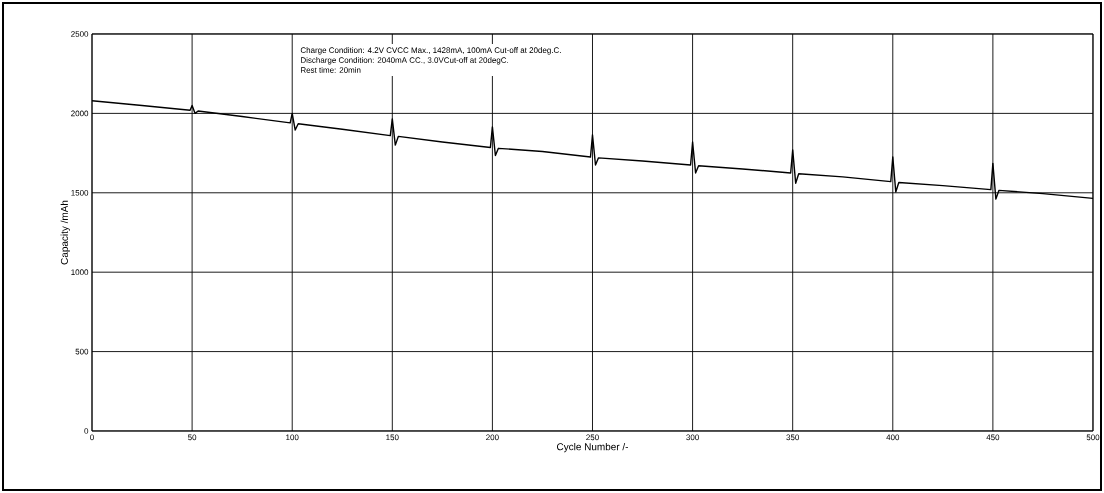 The image size is (1104, 493). Describe the element at coordinates (593, 447) in the screenshot. I see `x-axis-title: Cycle Number /-` at that location.